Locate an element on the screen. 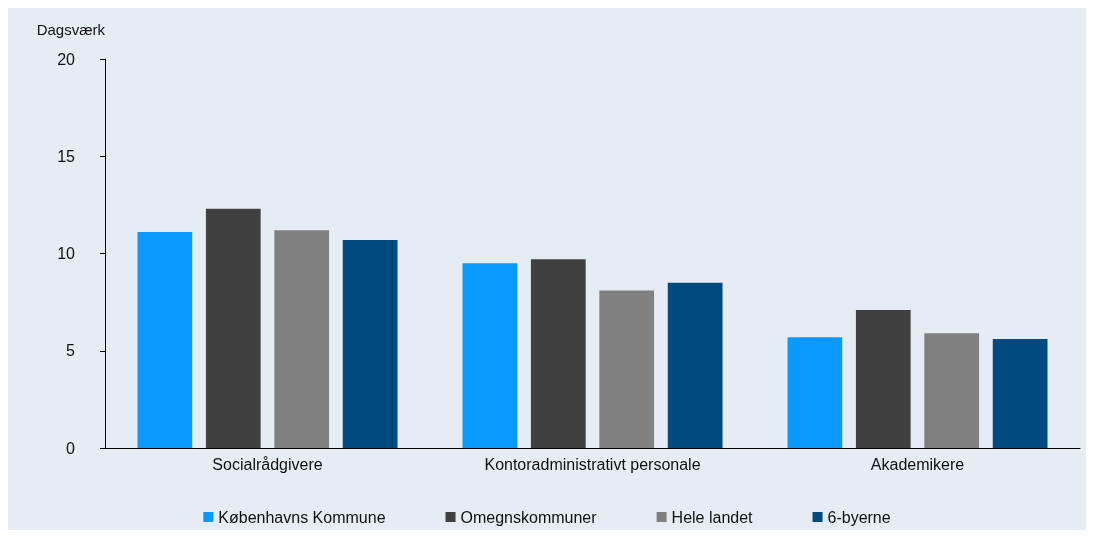 The height and width of the screenshot is (538, 1094). x-tick-label: Akademikere is located at coordinates (917, 464).